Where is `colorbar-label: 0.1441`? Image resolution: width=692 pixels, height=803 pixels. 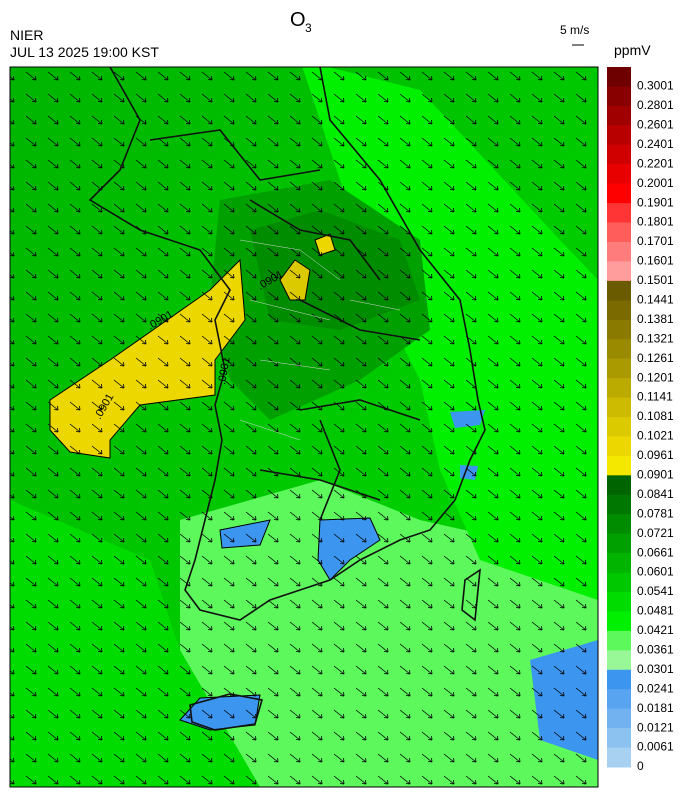
colorbar-label: 0.1441 is located at coordinates (655, 300).